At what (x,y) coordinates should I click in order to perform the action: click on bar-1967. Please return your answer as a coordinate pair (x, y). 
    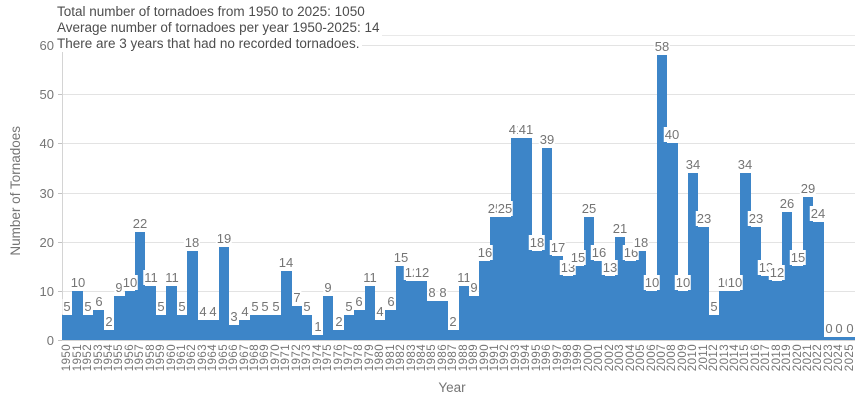
    Looking at the image, I should click on (244, 330).